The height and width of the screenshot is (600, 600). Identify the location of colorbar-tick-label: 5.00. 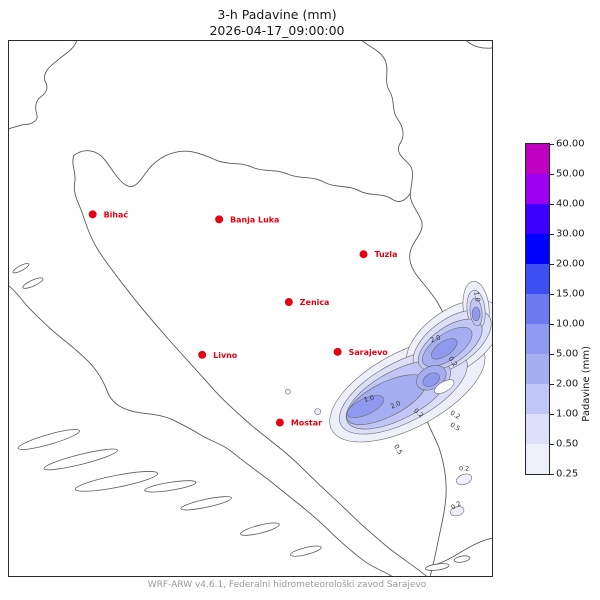
(567, 354).